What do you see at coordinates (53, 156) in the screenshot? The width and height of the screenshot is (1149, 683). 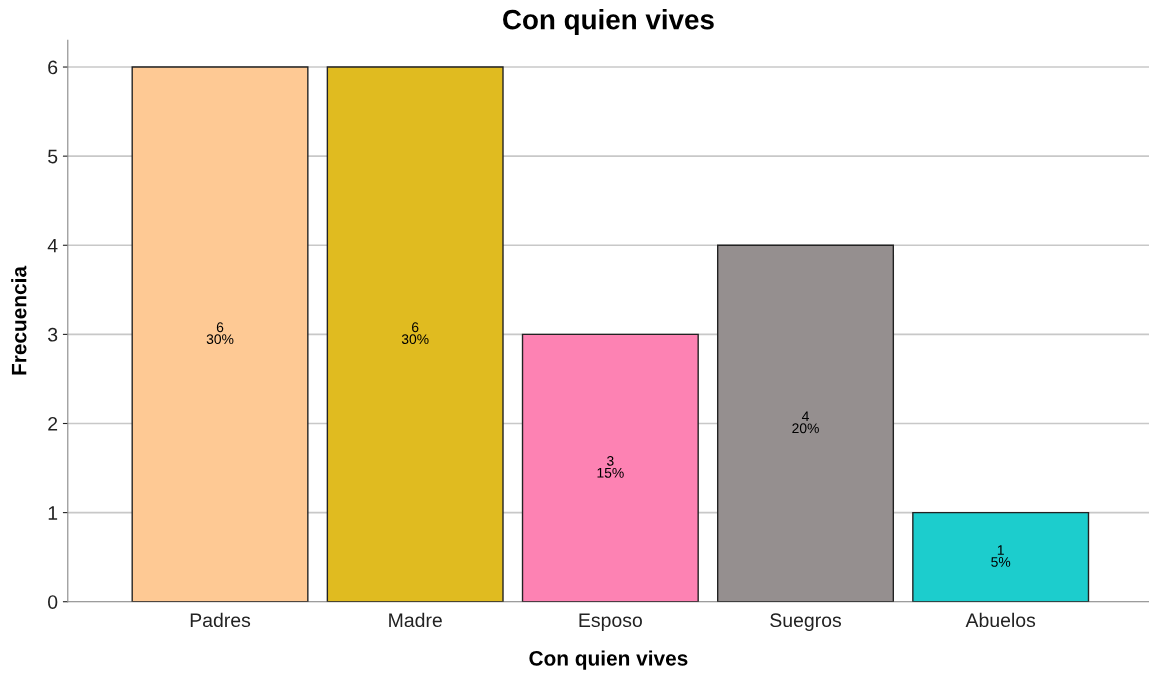 I see `y-tick-label: 5` at bounding box center [53, 156].